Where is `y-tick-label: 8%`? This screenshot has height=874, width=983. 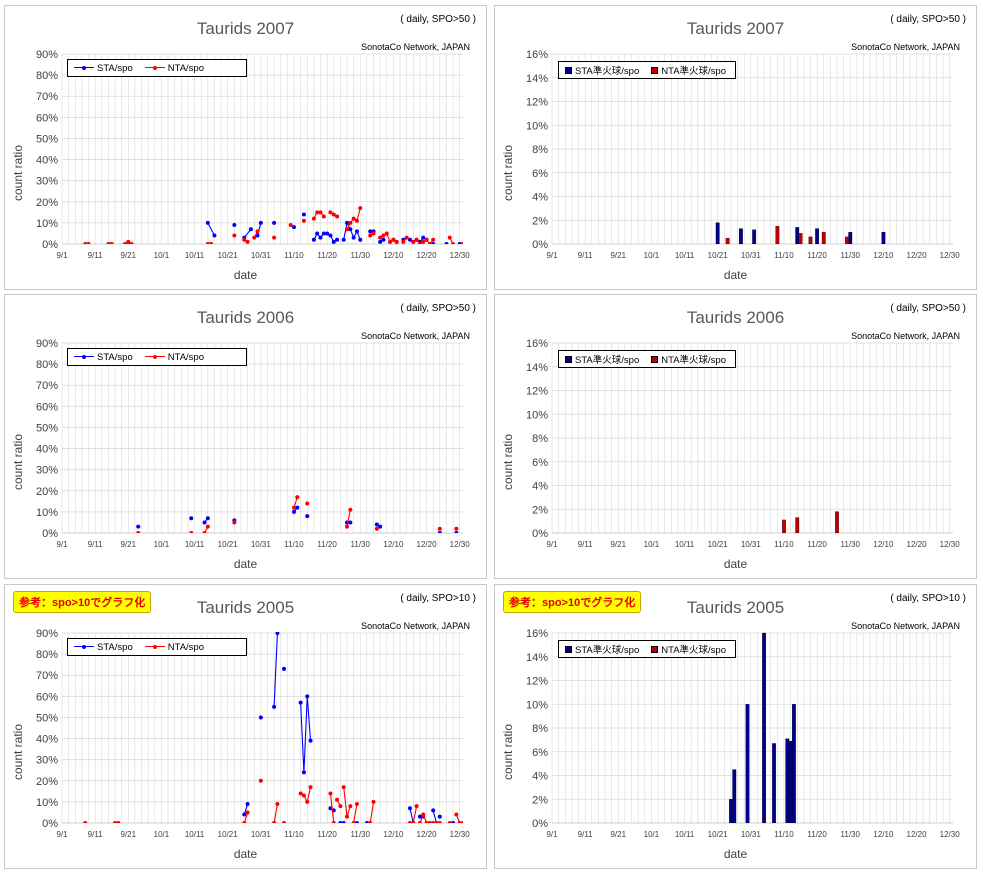 y-tick-label: 8% is located at coordinates (540, 729).